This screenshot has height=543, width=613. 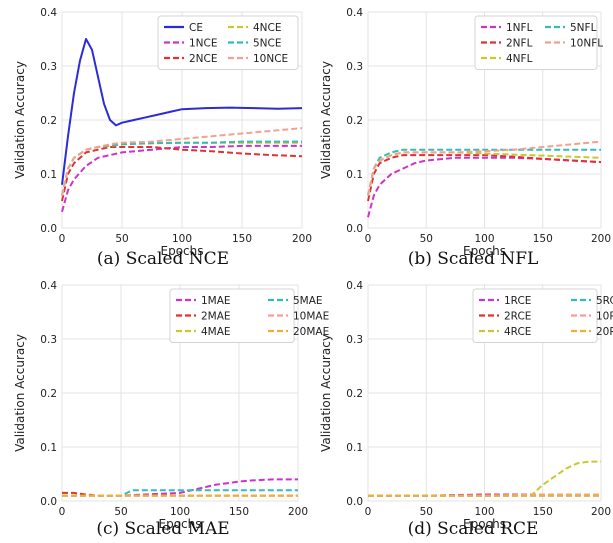 What do you see at coordinates (163, 259) in the screenshot?
I see `panel-caption: (a) Scaled NCE` at bounding box center [163, 259].